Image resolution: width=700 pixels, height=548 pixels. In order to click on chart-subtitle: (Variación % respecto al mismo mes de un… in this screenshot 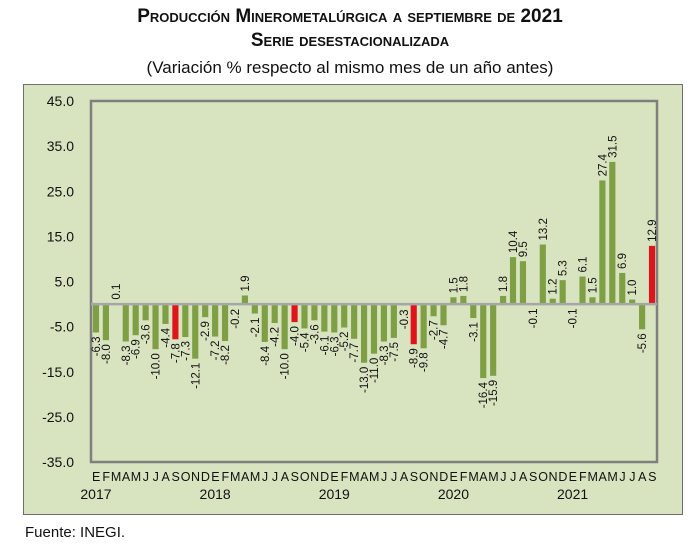, I will do `click(350, 67)`.